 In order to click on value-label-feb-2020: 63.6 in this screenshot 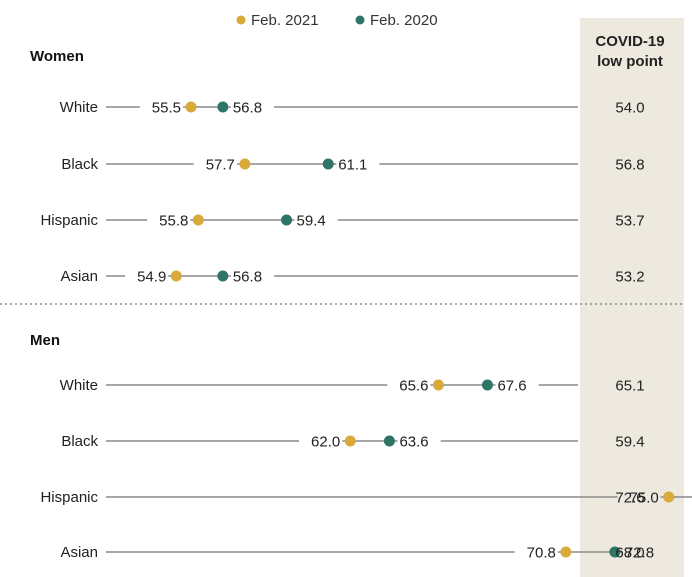, I will do `click(413, 442)`.